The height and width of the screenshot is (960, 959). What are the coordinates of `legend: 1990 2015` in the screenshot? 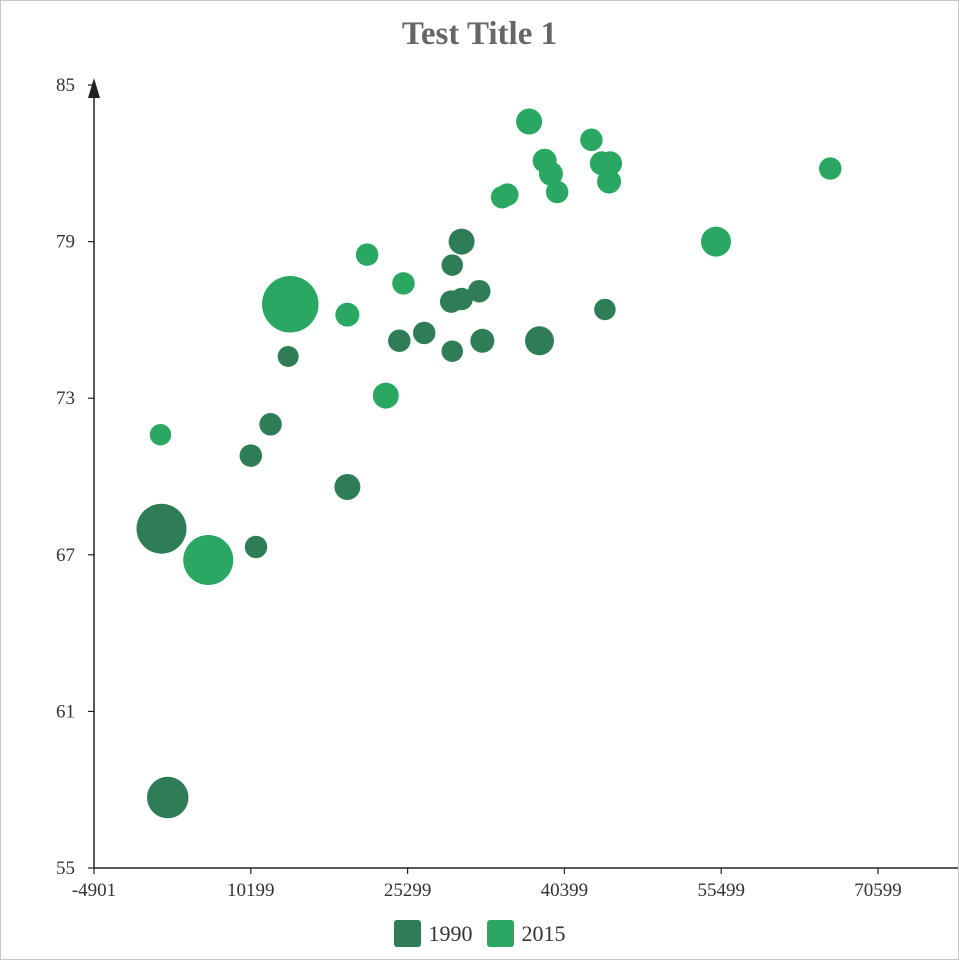 It's located at (479, 933).